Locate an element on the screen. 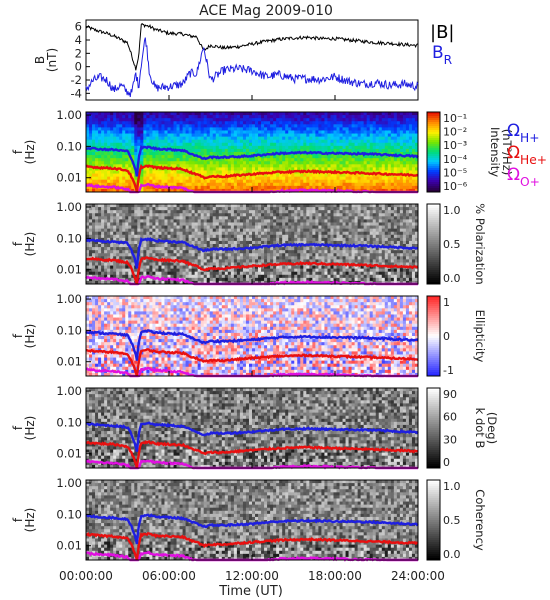  colorbar-tick-label: 10⁻⁵ is located at coordinates (455, 172).